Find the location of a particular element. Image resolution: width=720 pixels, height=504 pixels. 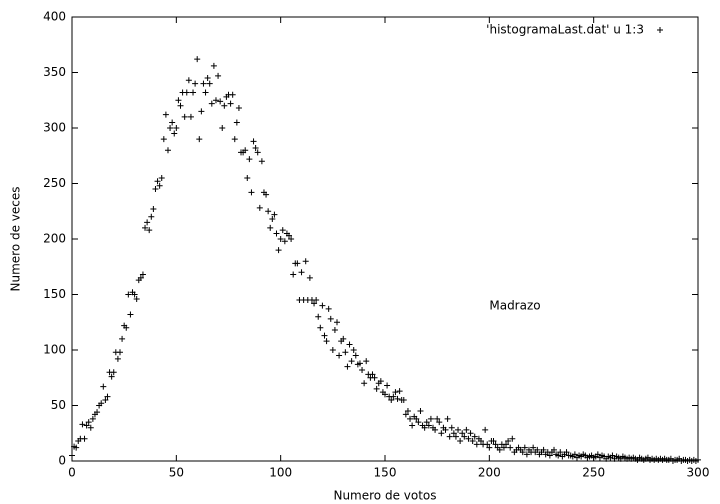

y-tick-label: 300 is located at coordinates (54, 128).